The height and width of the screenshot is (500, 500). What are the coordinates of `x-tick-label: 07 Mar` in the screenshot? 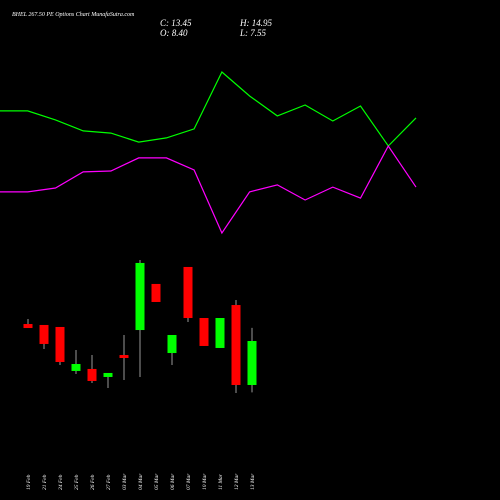 It's located at (189, 481).